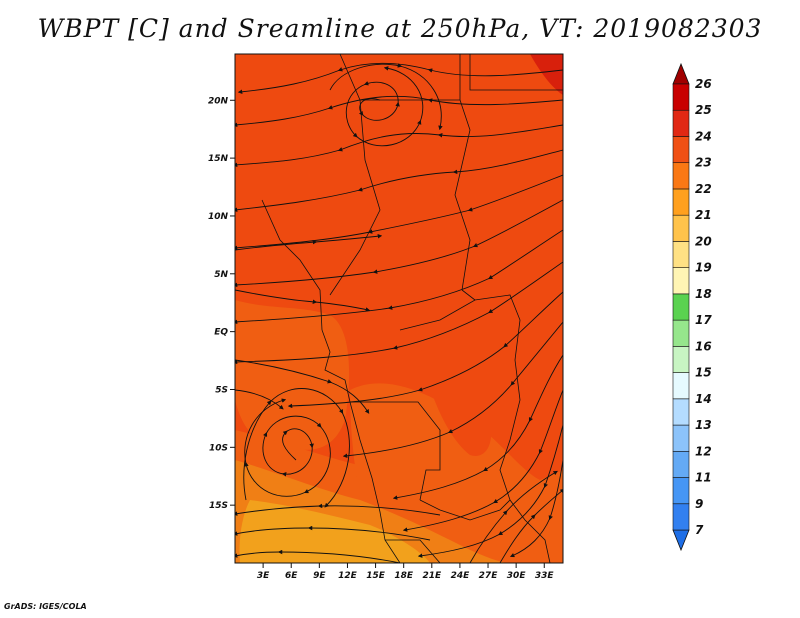 This screenshot has height=618, width=800. I want to click on lon-tick-label: 6E, so click(291, 576).